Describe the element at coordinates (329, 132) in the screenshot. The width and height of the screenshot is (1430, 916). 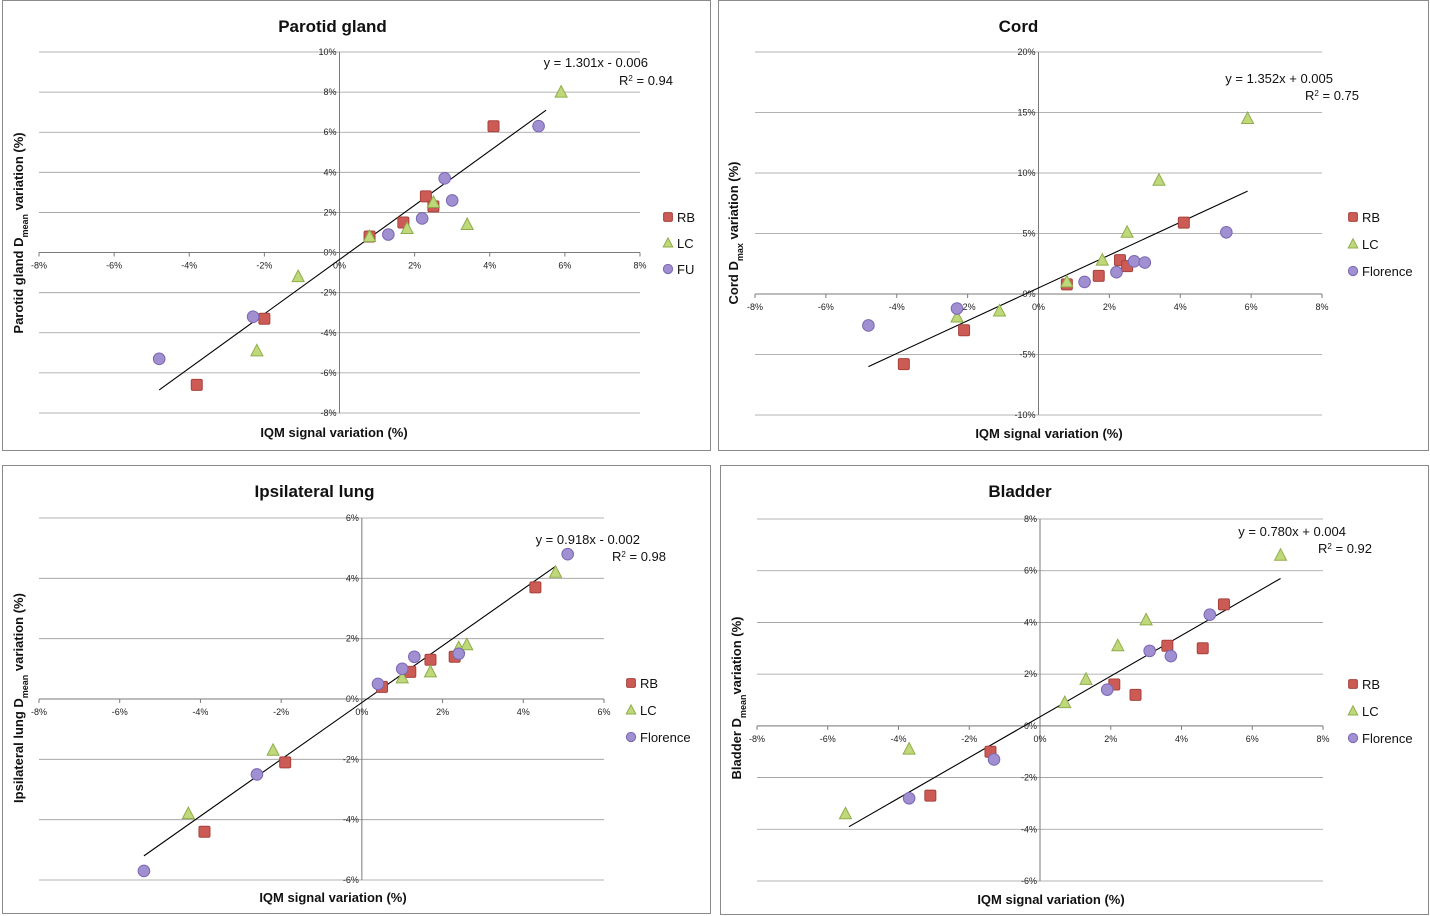
I see `y-tick-label-parotid-gland: 6%` at that location.